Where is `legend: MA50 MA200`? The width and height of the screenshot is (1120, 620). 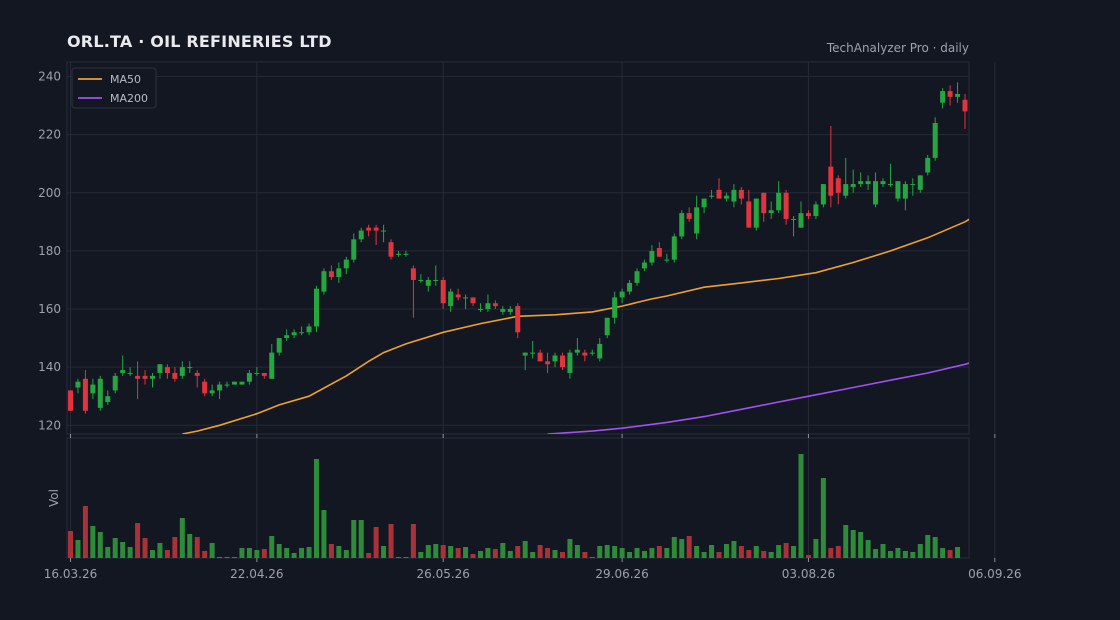 legend: MA50 MA200 is located at coordinates (114, 88).